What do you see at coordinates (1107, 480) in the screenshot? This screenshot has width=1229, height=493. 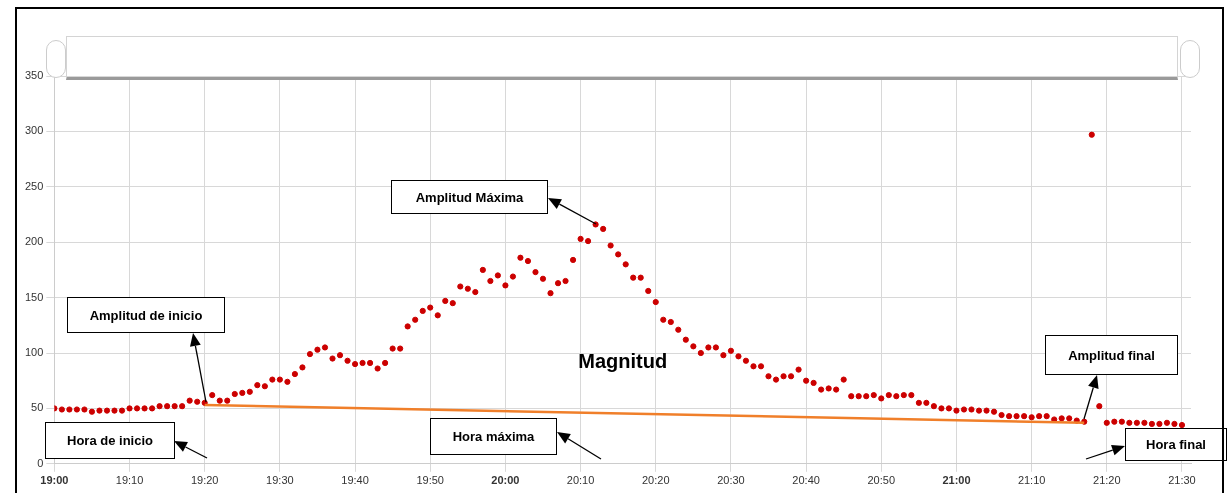 I see `x-tick-label: 21:20` at bounding box center [1107, 480].